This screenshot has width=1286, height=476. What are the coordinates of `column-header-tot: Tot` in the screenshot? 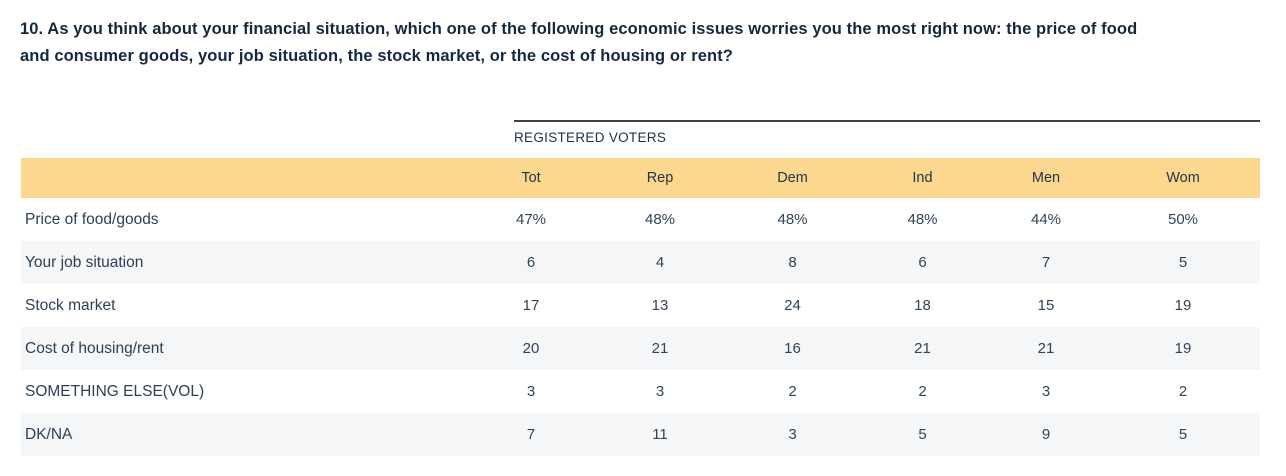 It's located at (531, 178).